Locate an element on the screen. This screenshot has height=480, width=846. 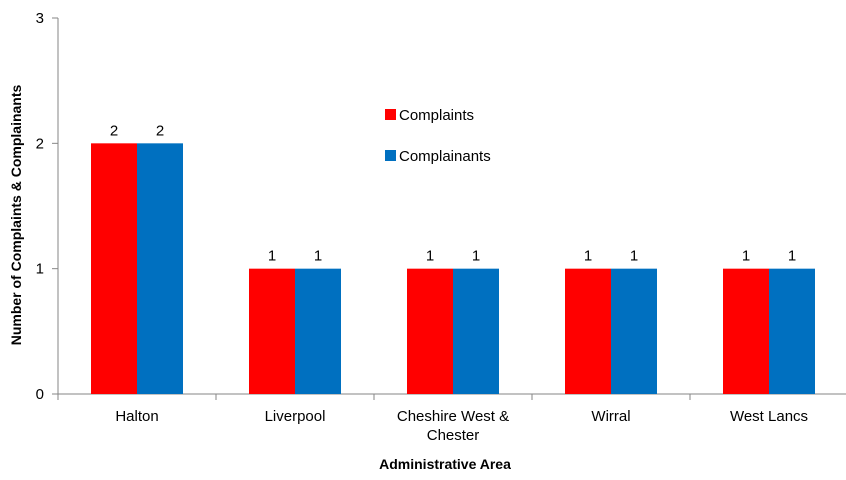
y-axis-title: Number of Complaints & Complainants is located at coordinates (16, 215).